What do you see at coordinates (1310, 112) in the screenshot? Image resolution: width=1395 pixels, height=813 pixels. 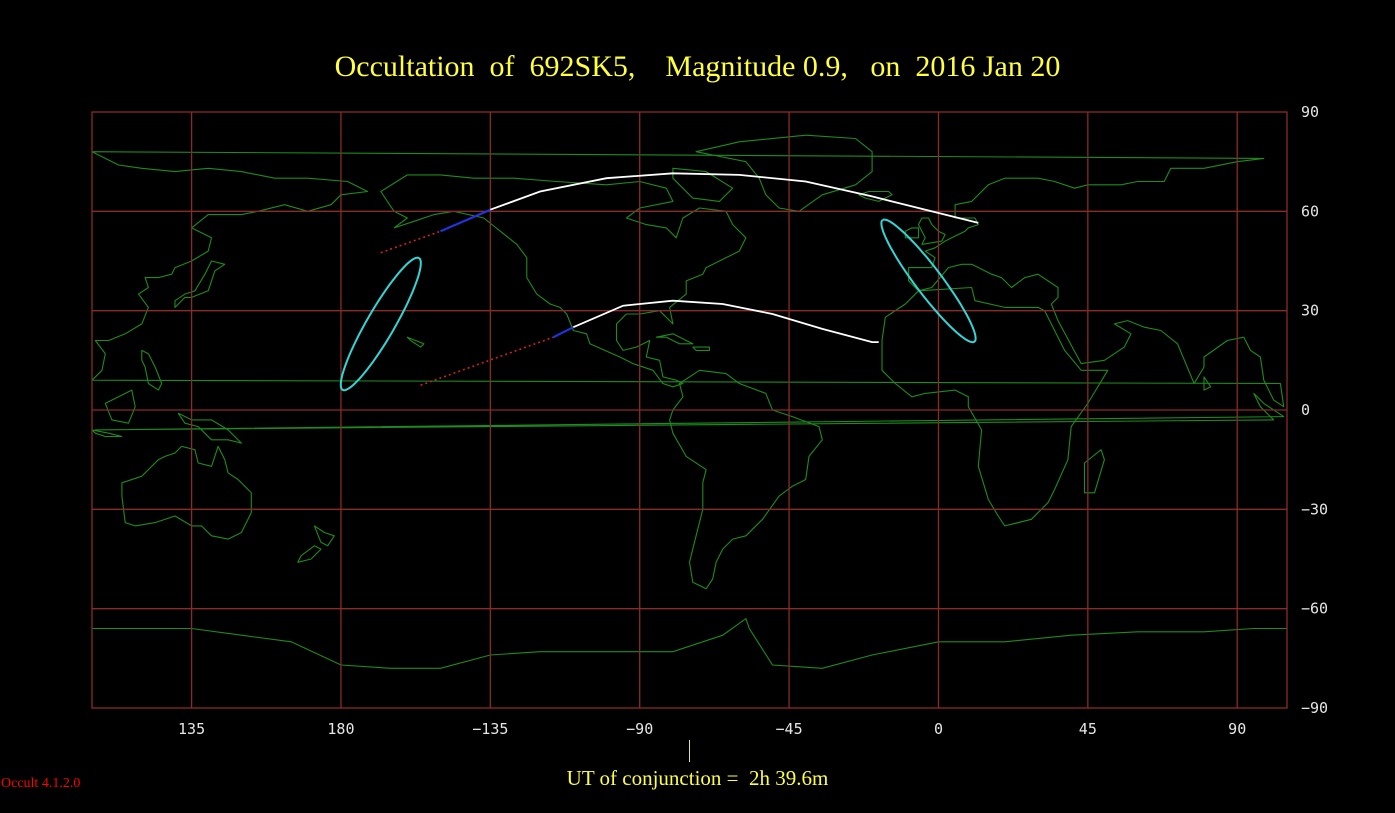 I see `latitude-tick-label: 90` at bounding box center [1310, 112].